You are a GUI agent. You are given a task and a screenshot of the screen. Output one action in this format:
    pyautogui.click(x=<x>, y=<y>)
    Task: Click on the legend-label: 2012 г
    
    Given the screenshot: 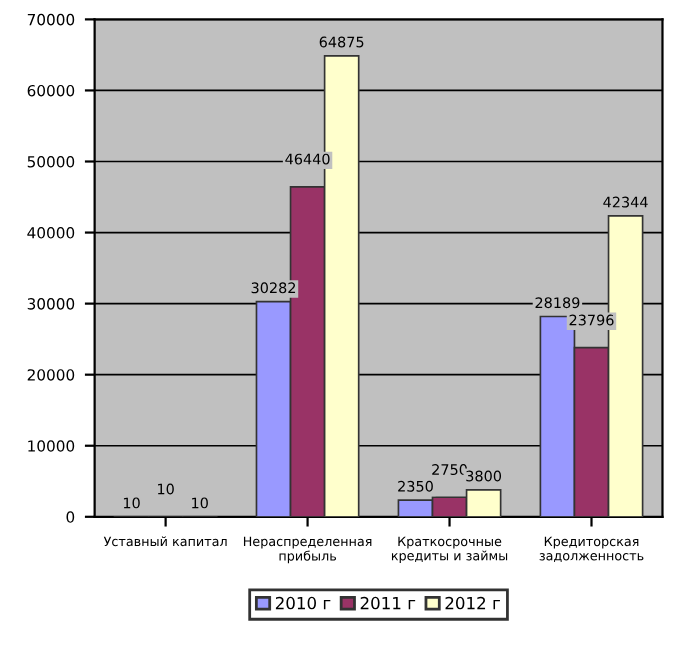 What is the action you would take?
    pyautogui.click(x=472, y=603)
    